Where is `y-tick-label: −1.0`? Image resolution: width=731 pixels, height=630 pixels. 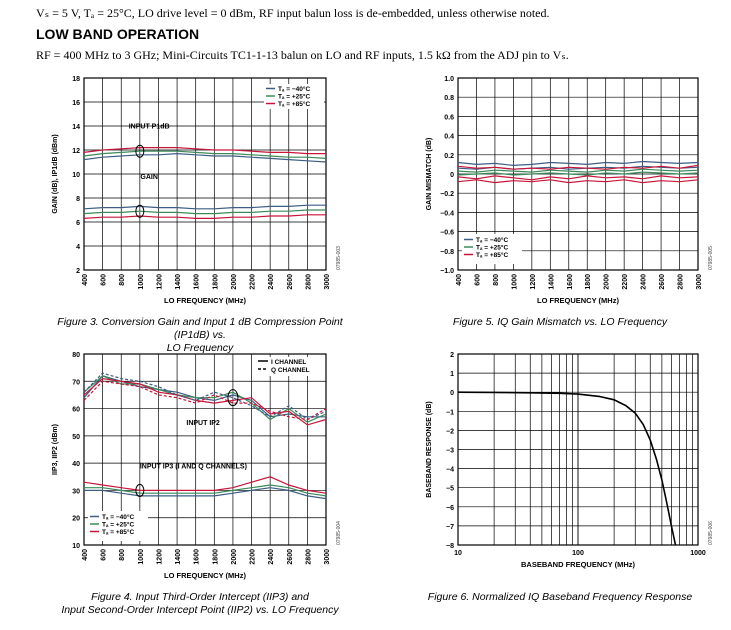 y-tick-label: −1.0 is located at coordinates (447, 271).